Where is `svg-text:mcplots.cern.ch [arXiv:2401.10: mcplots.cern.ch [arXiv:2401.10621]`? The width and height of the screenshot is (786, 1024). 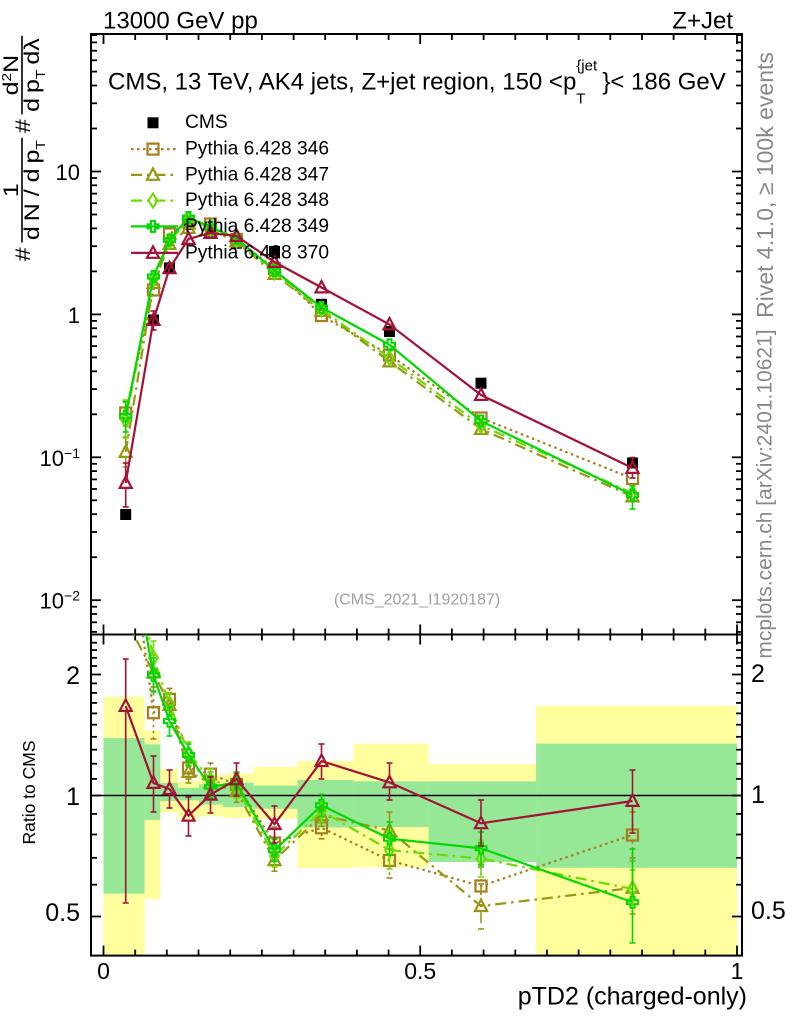 svg-text:mcplots.cern.ch [arXiv:2401.10: mcplots.cern.ch [arXiv:2401.10621] is located at coordinates (765, 493).